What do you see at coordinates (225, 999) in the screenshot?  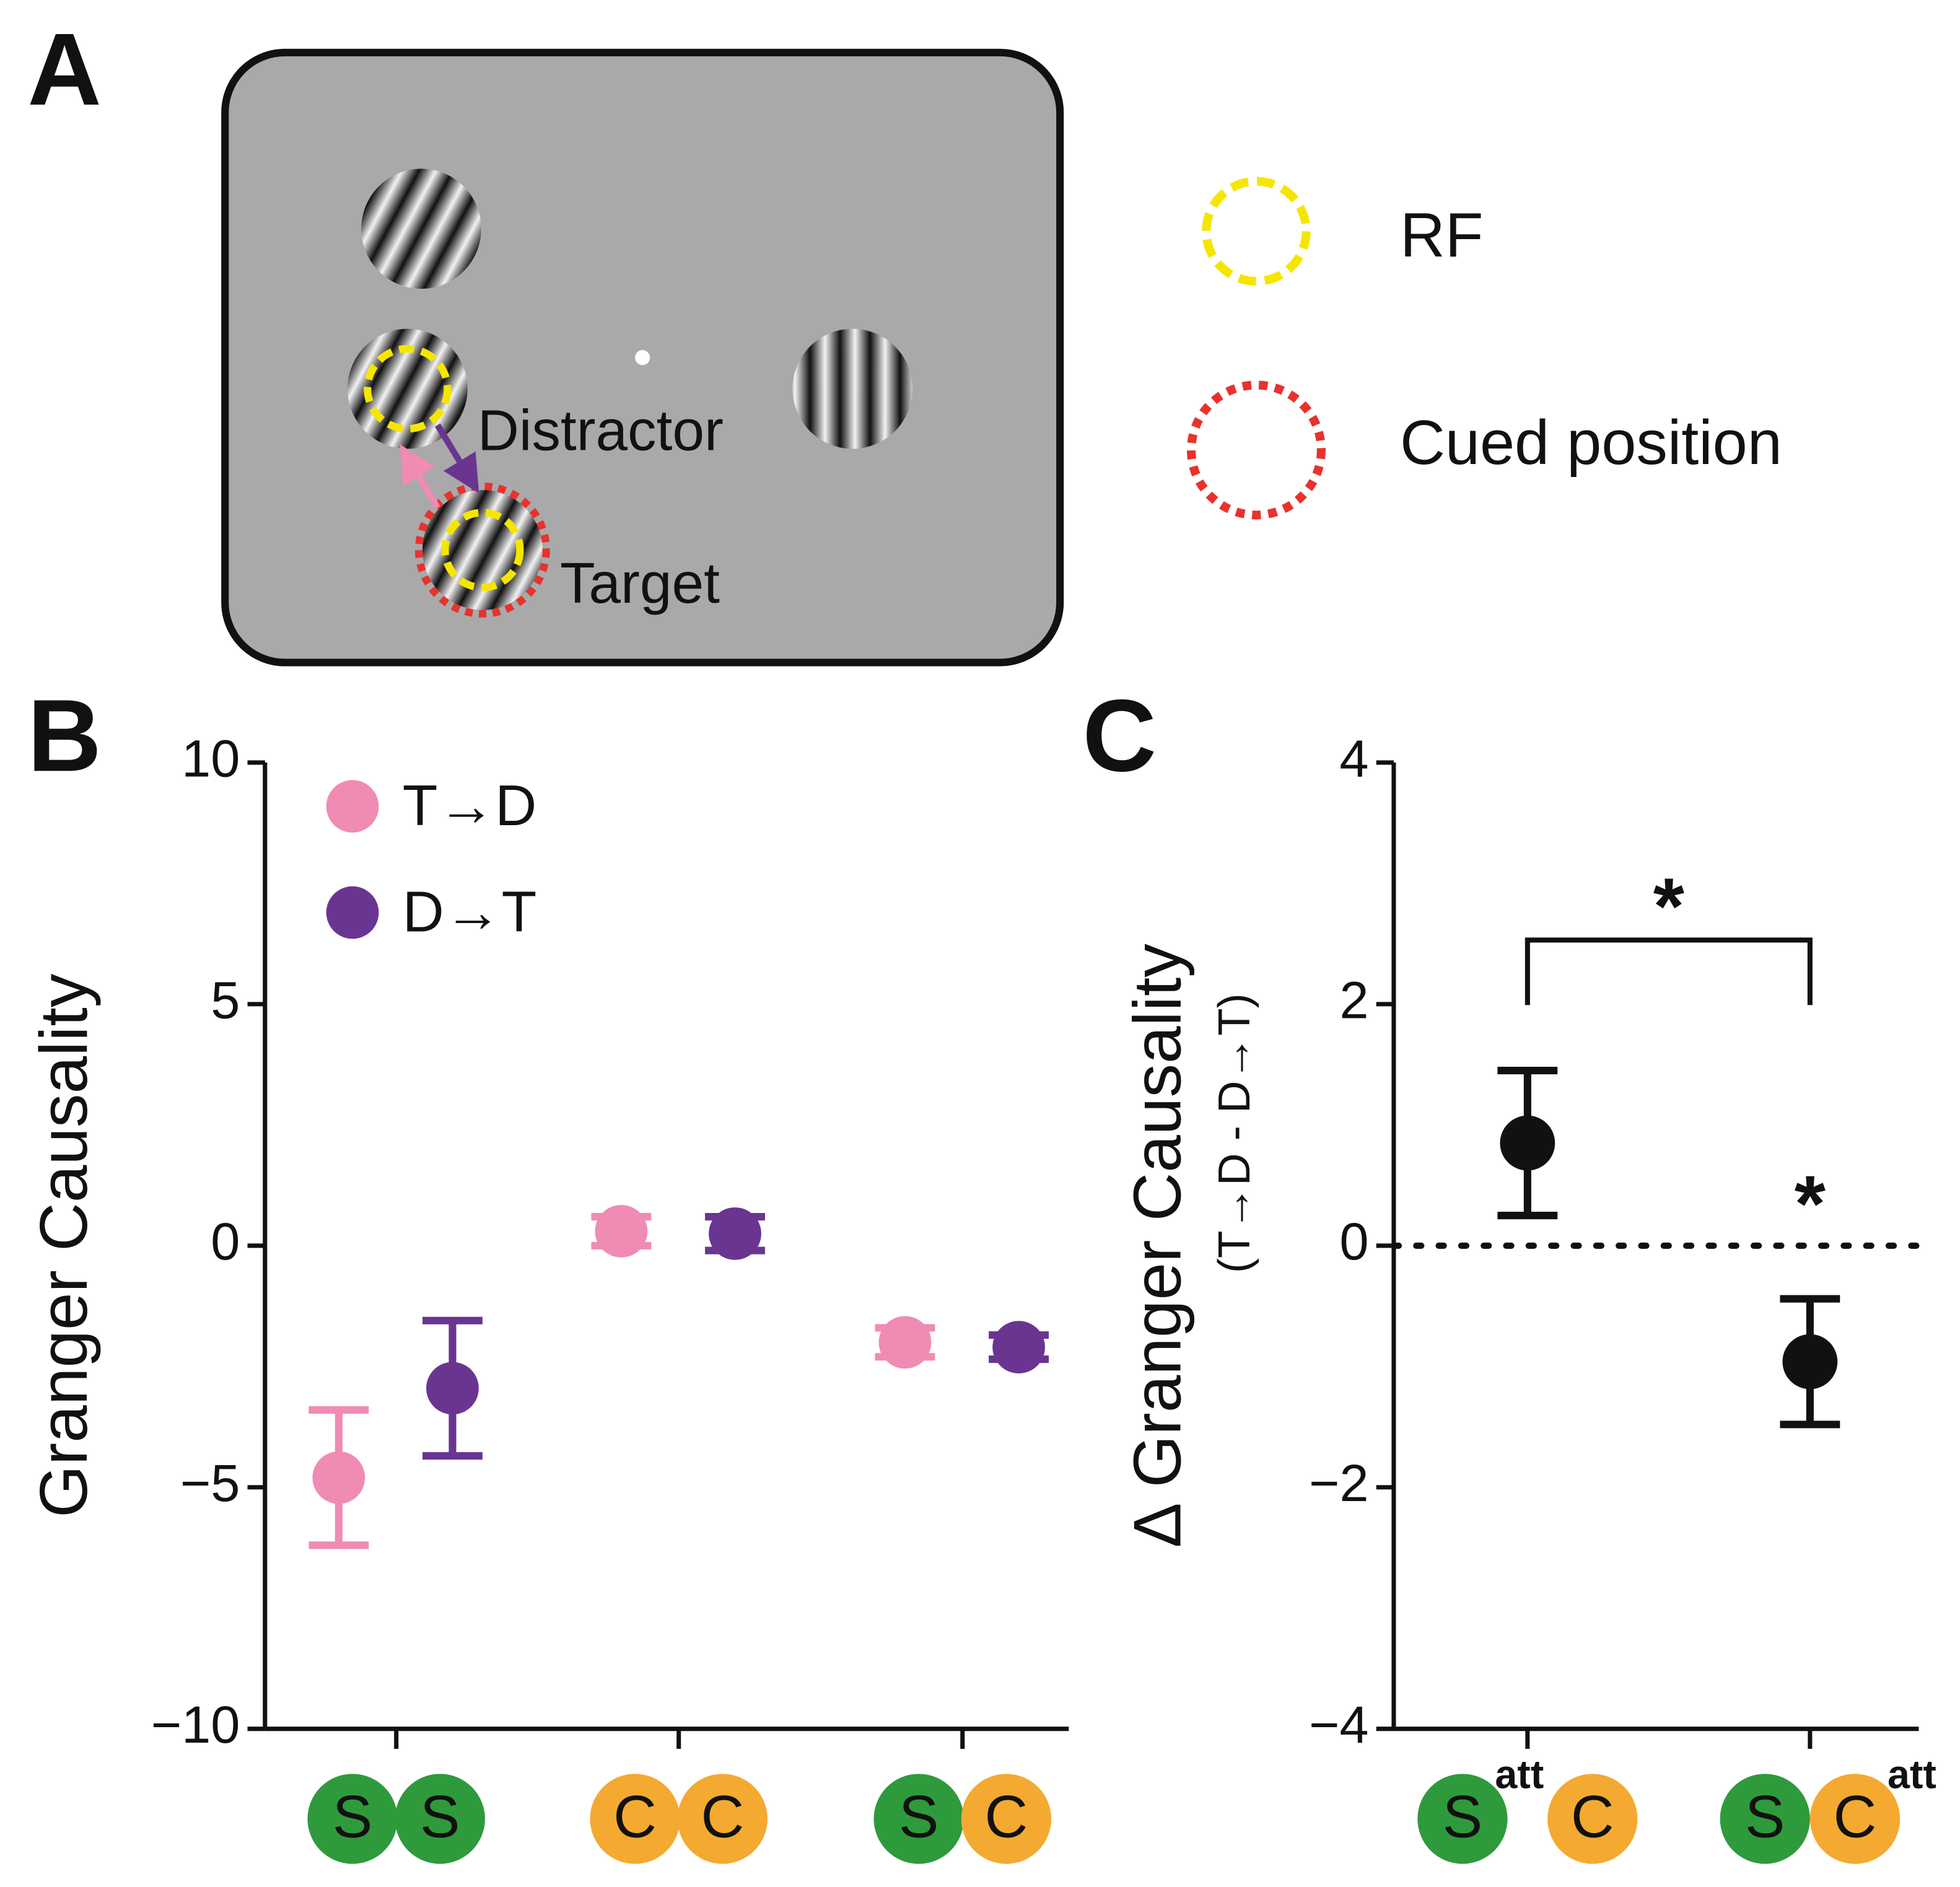 I see `y-tick-label: 5` at bounding box center [225, 999].